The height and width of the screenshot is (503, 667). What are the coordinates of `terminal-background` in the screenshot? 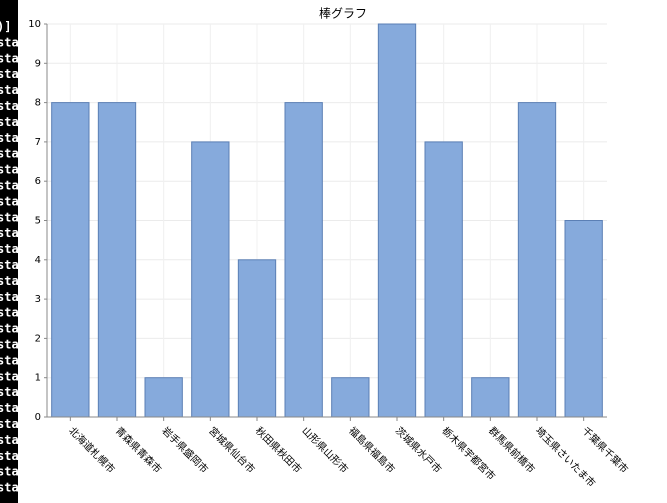 It's located at (9, 251).